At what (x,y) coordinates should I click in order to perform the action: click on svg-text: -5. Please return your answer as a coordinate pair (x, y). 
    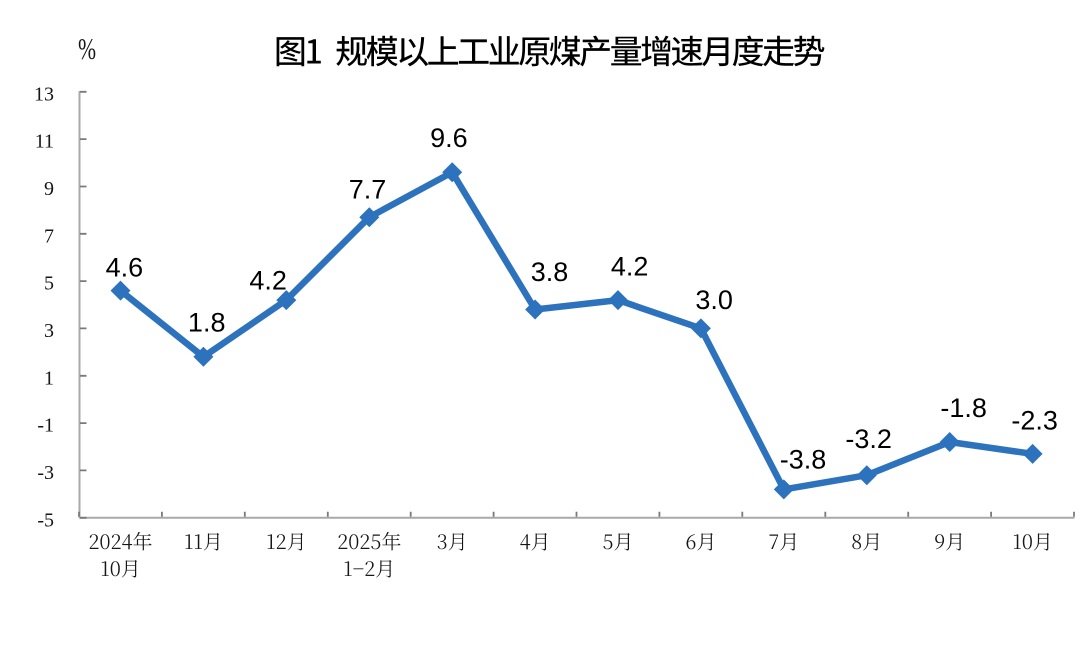
    Looking at the image, I should click on (45, 520).